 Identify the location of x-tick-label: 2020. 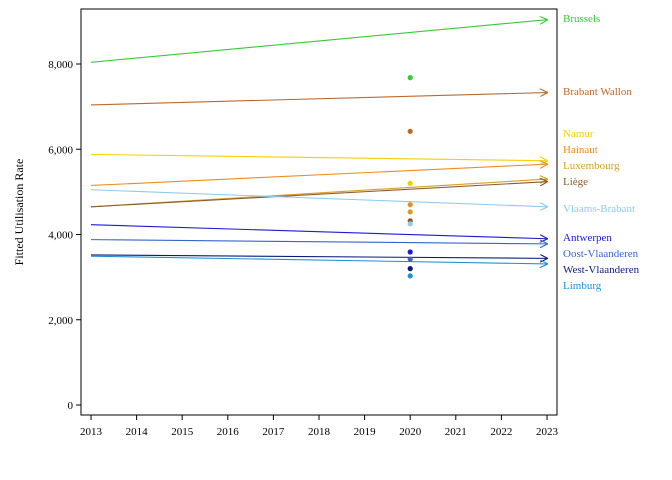
(410, 432).